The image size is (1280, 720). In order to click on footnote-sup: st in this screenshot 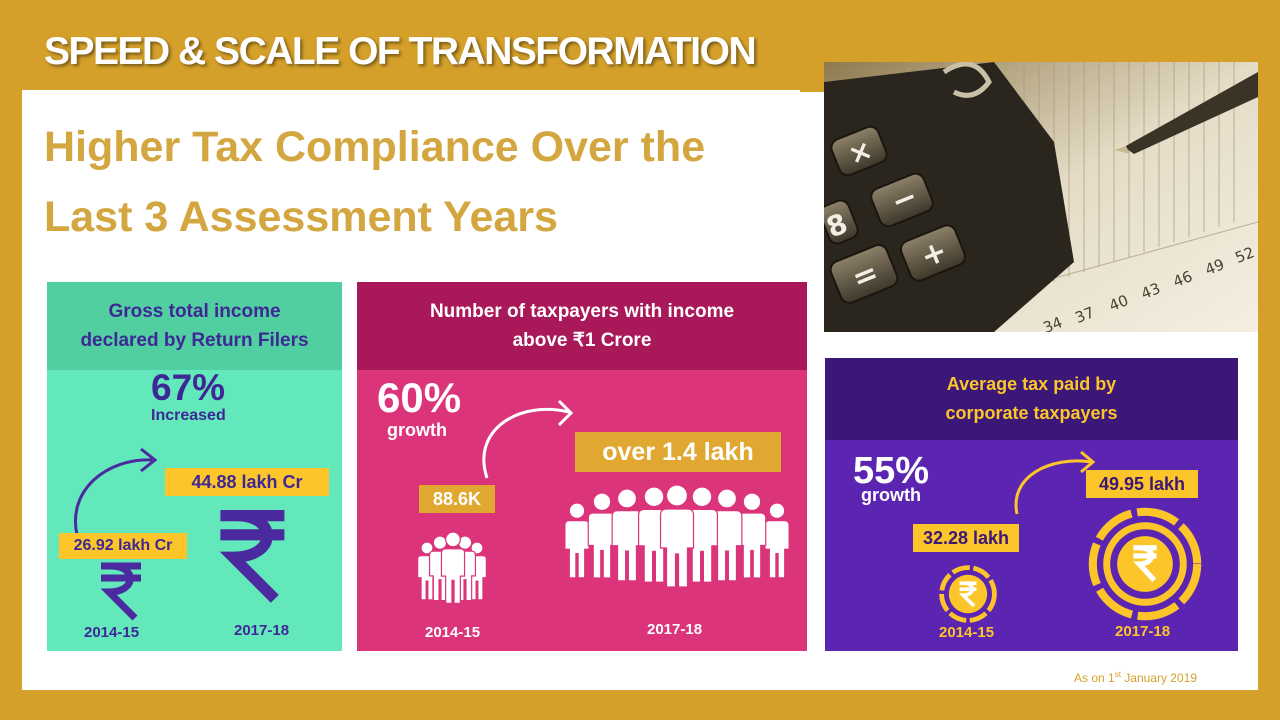, I will do `click(1117, 674)`.